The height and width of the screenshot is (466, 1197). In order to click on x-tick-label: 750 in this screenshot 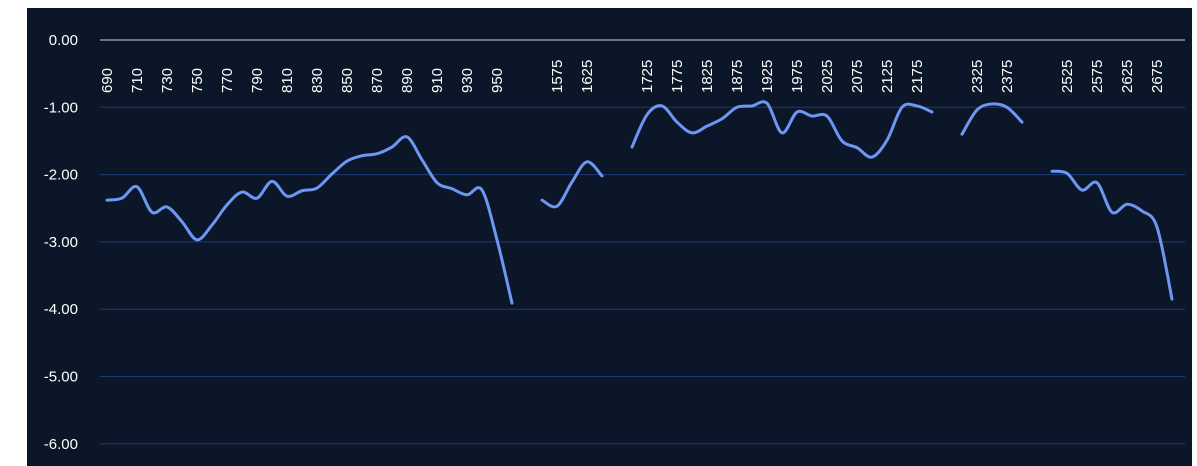, I will do `click(197, 80)`.